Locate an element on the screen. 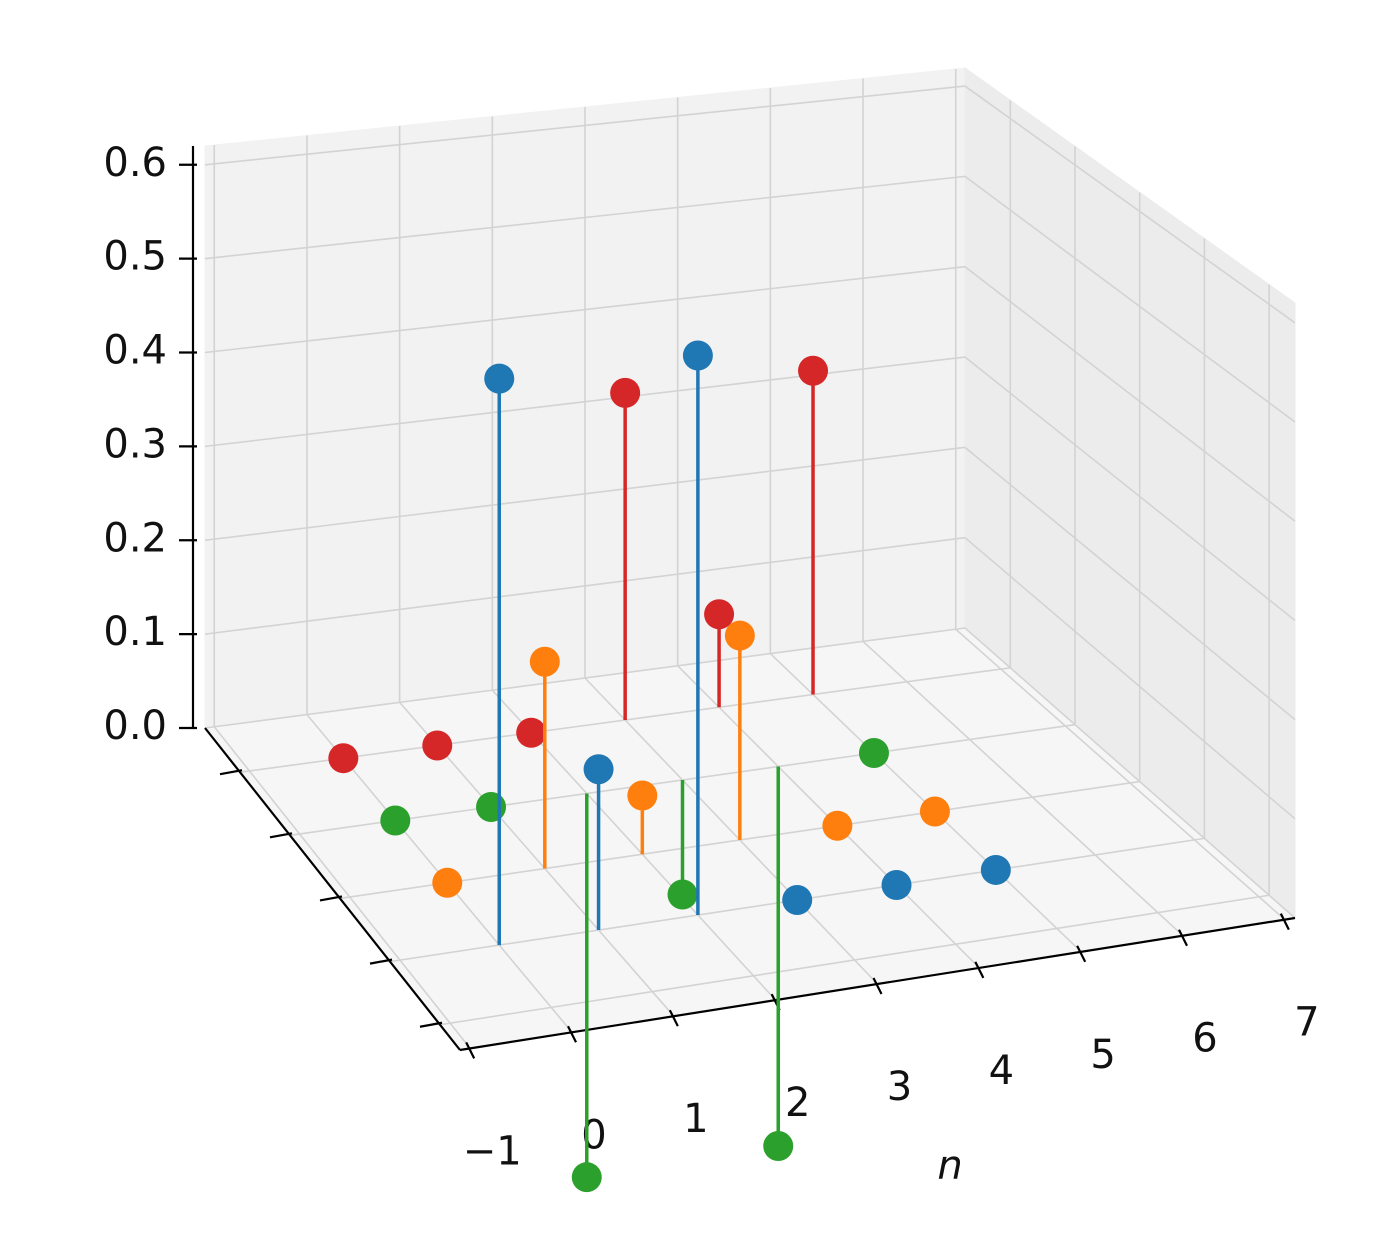 Image resolution: width=1400 pixels, height=1256 pixels. z-tick-label: 0.5 is located at coordinates (135, 257).